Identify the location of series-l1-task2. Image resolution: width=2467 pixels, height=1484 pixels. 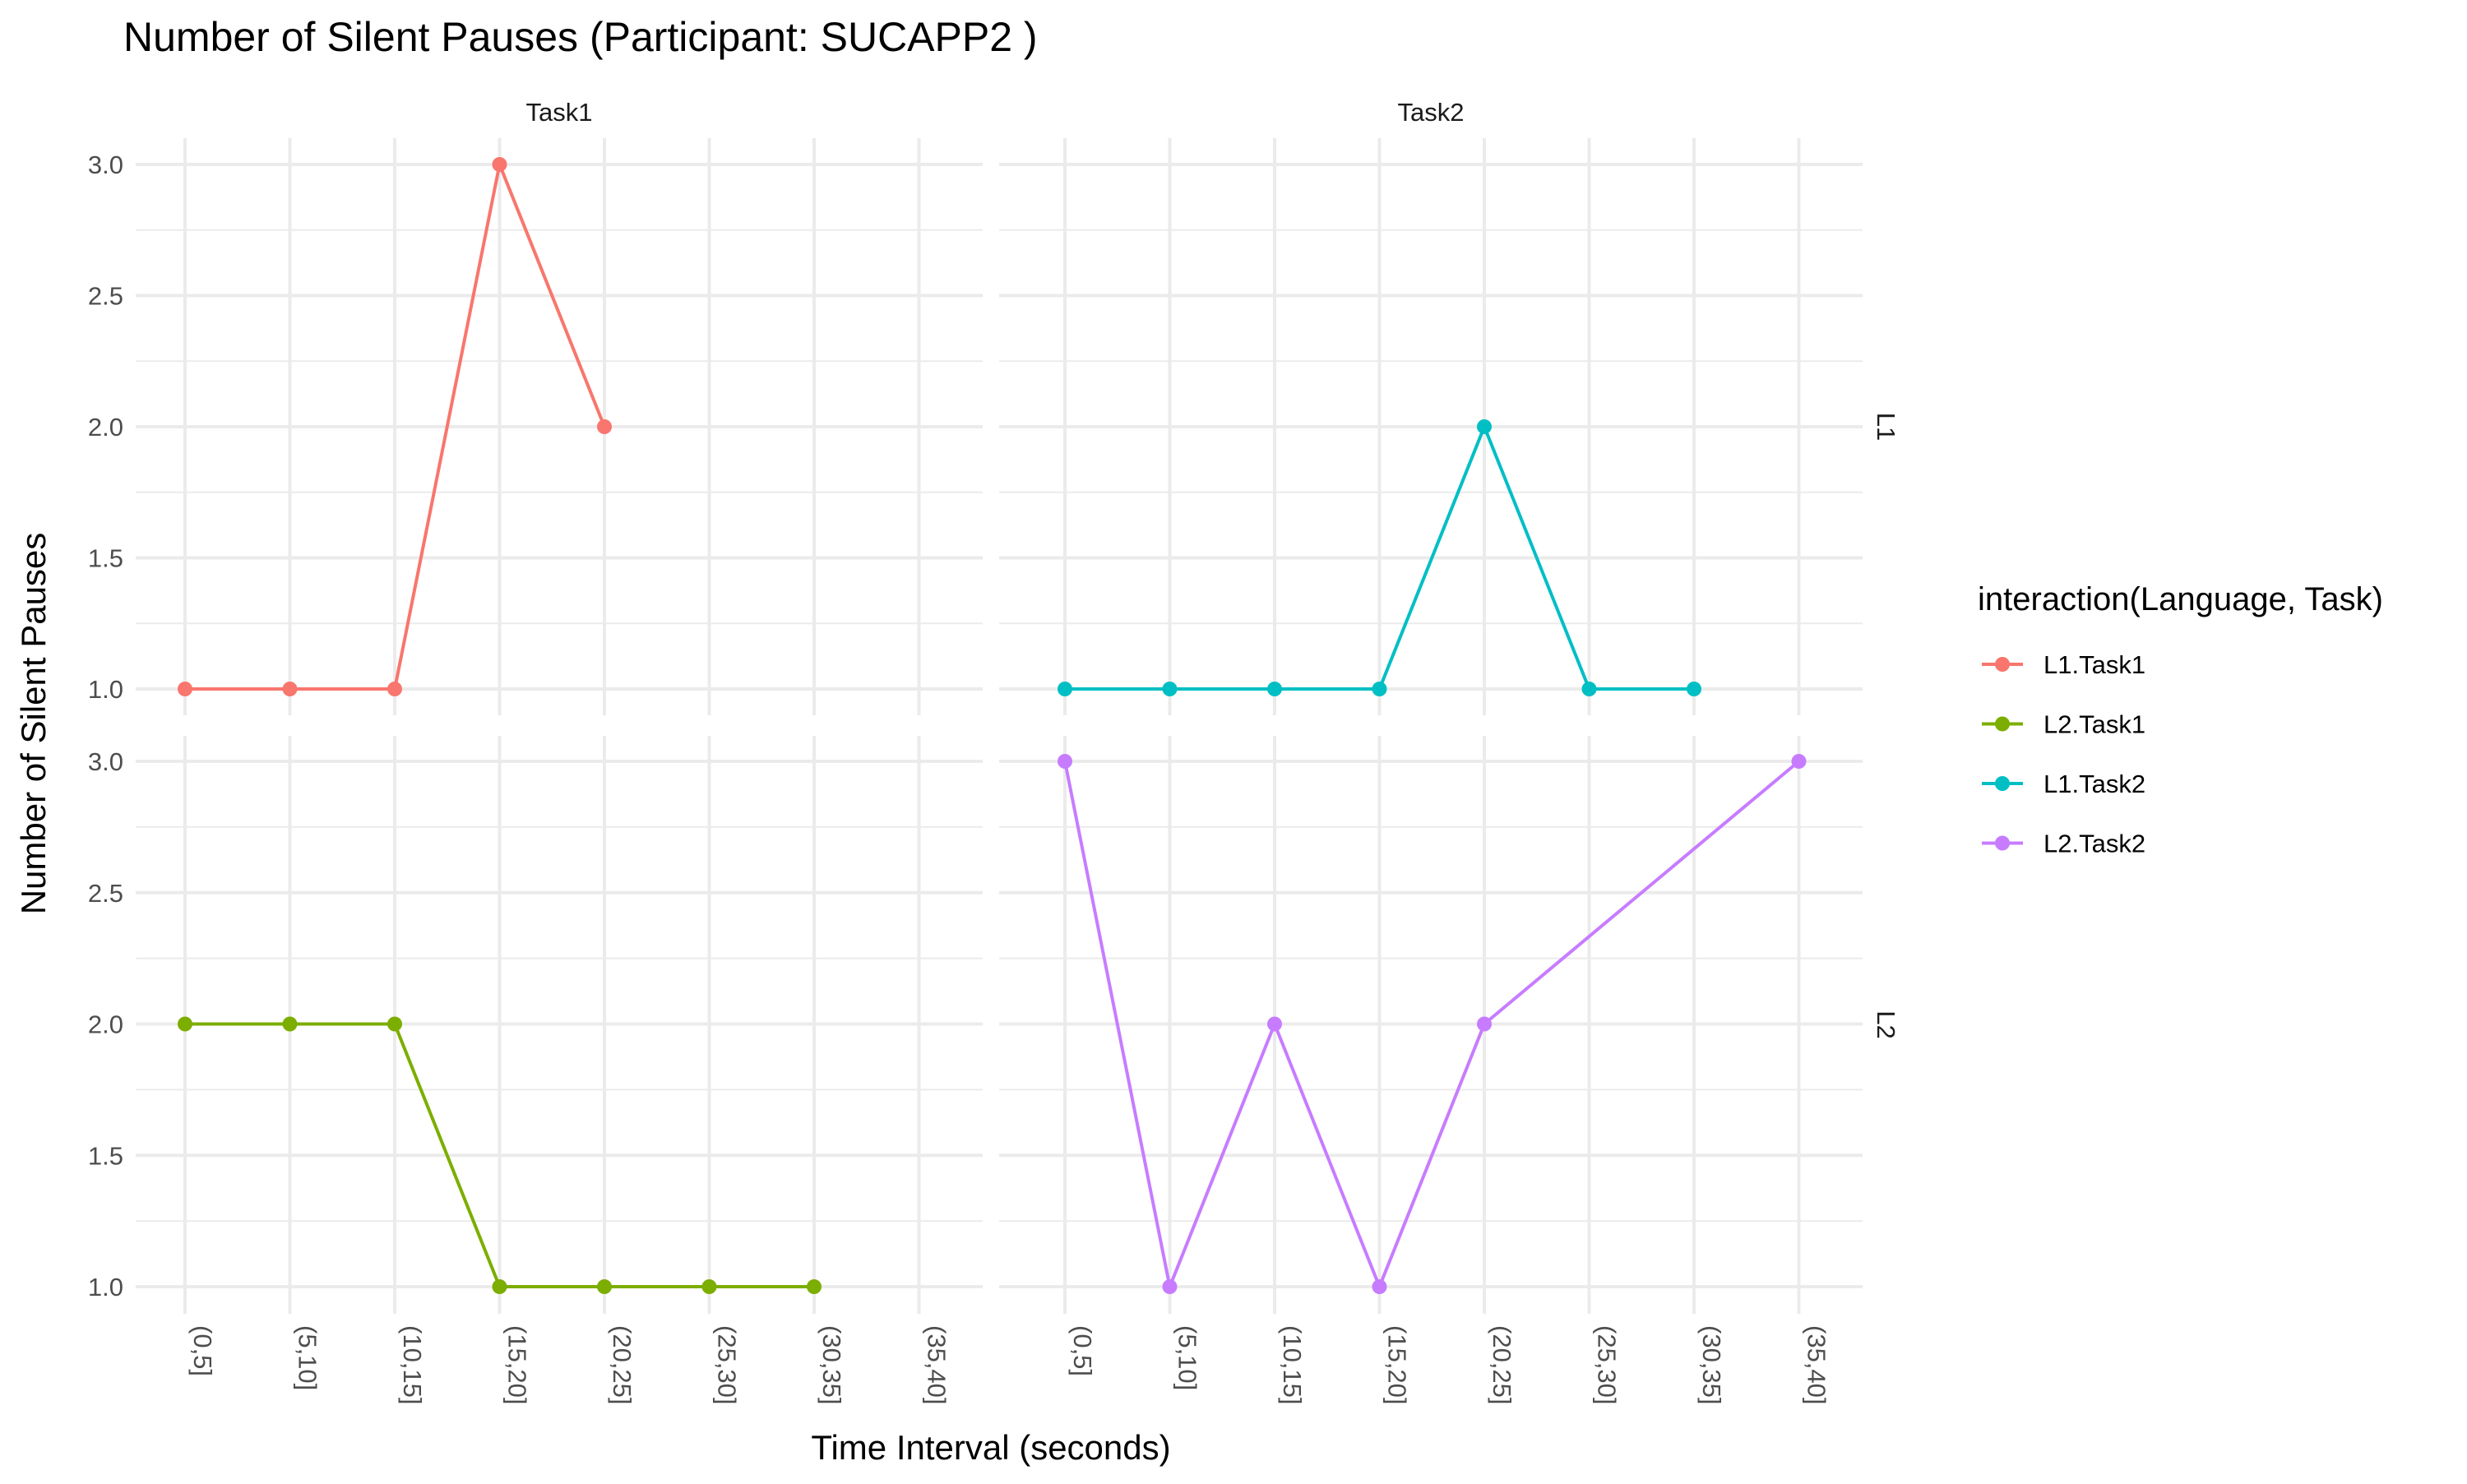
(1379, 558).